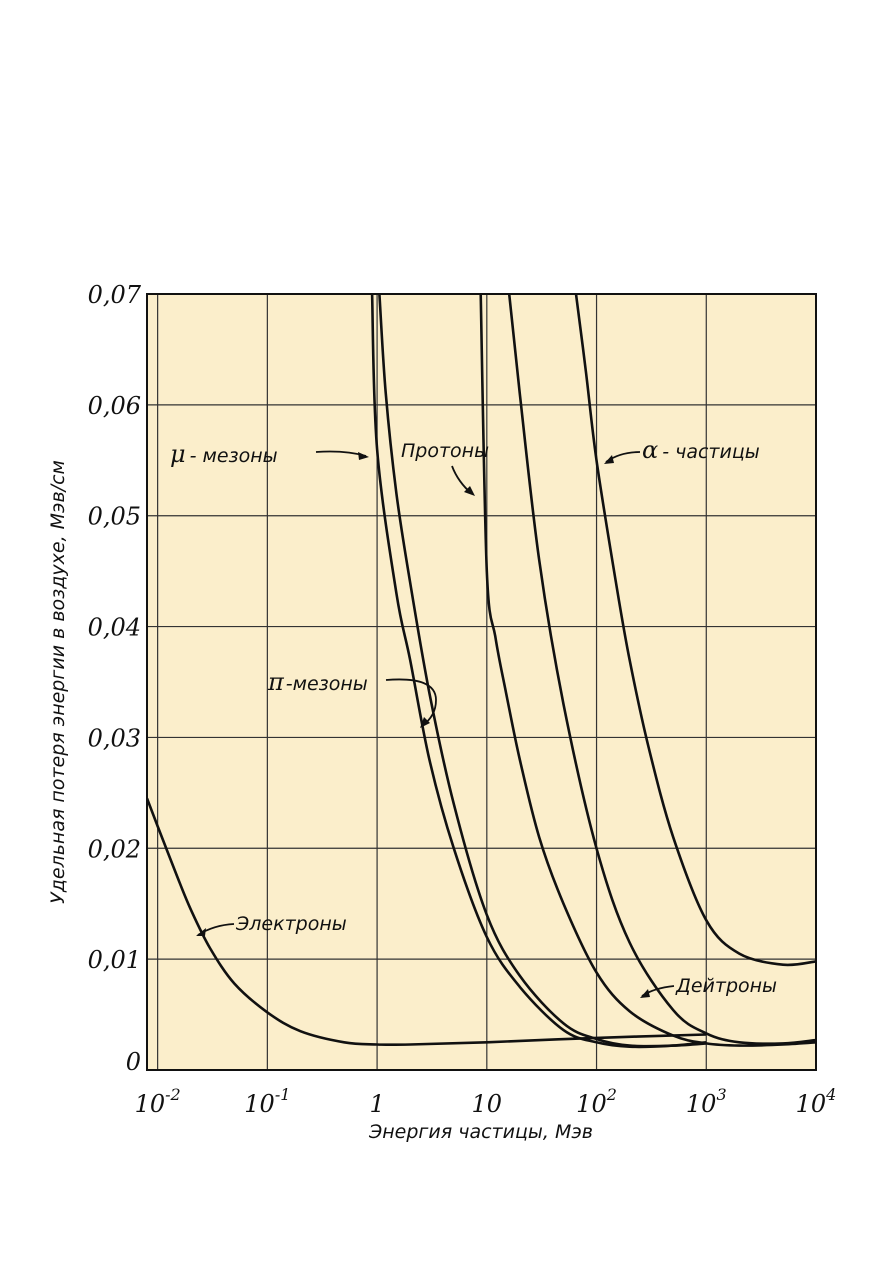  What do you see at coordinates (114, 738) in the screenshot?
I see `y-tick-label: 0,03` at bounding box center [114, 738].